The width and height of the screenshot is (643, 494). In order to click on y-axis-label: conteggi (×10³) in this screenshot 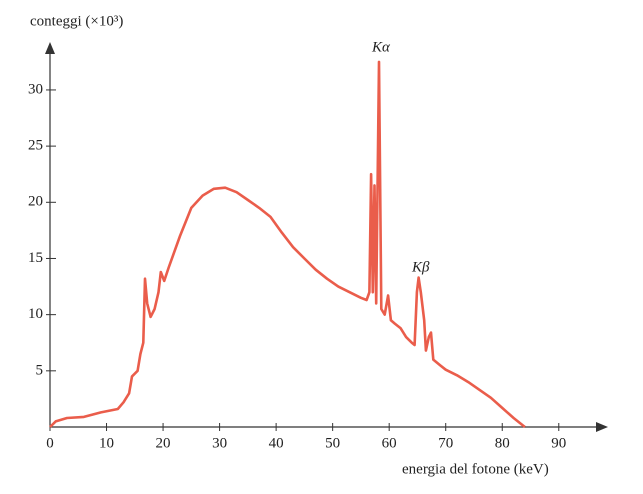, I will do `click(76, 21)`.